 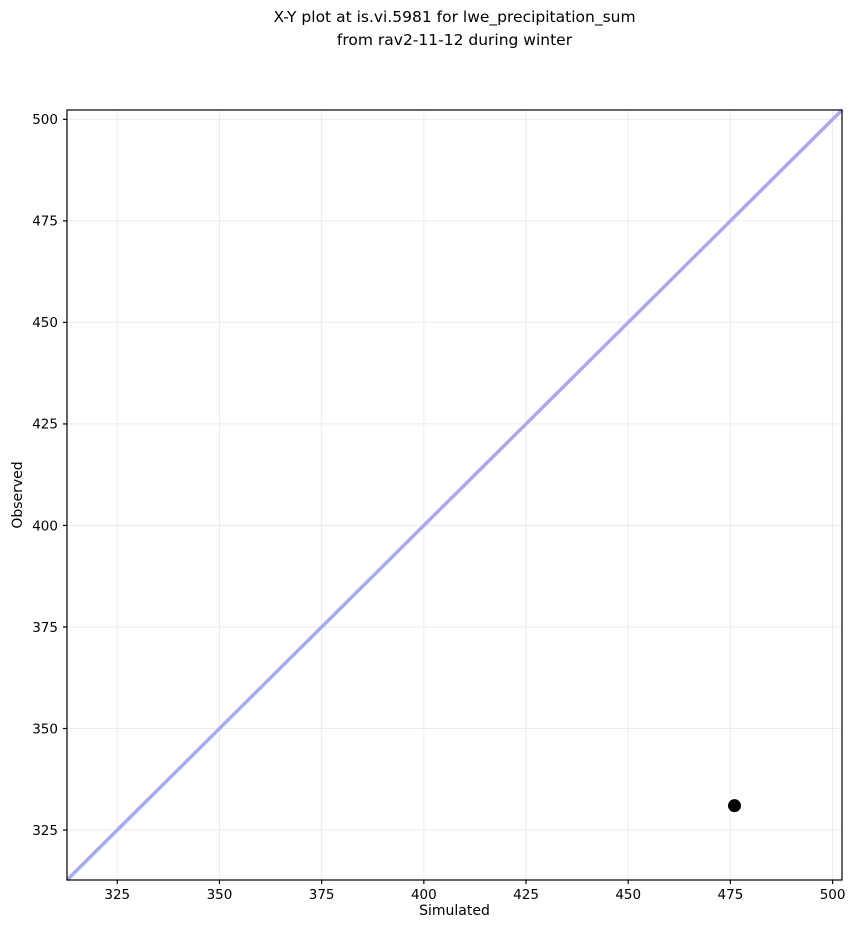 What do you see at coordinates (734, 806) in the screenshot?
I see `data-point` at bounding box center [734, 806].